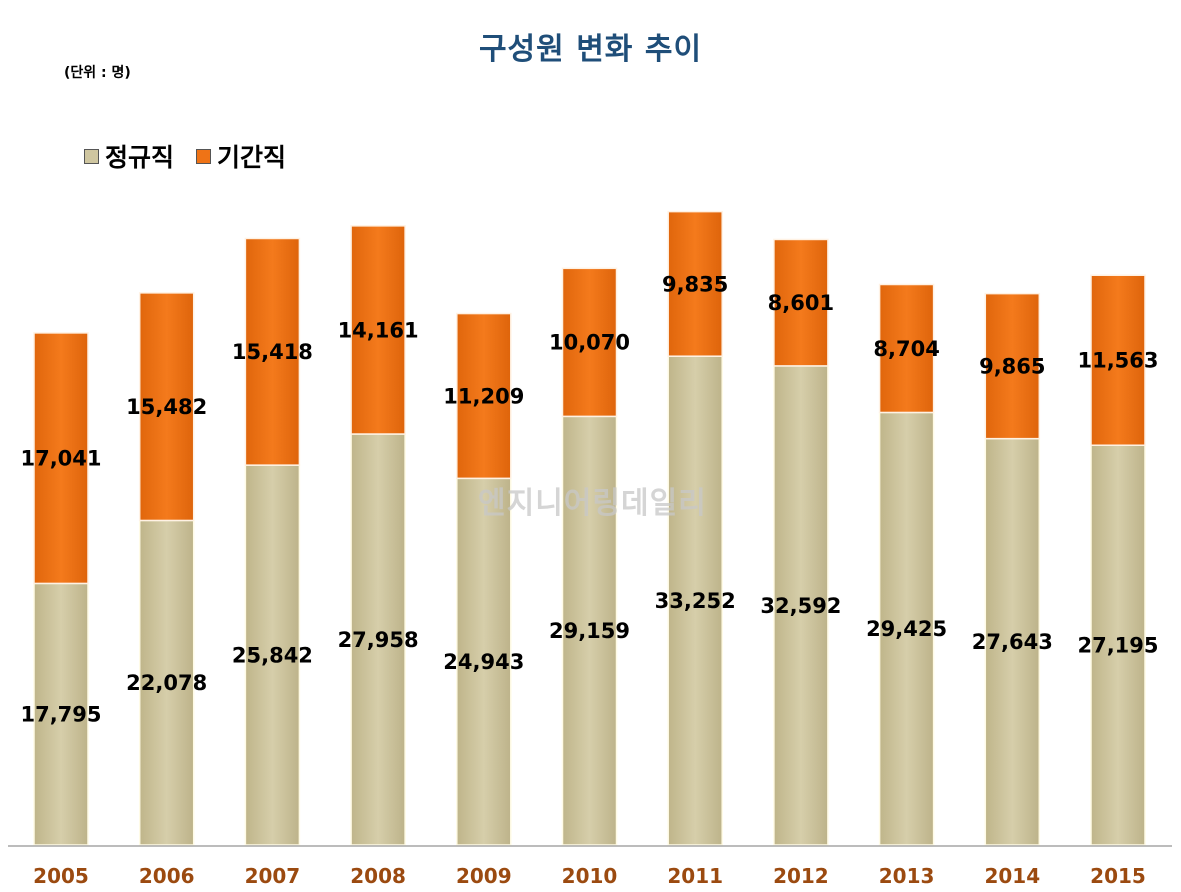 The height and width of the screenshot is (892, 1181). What do you see at coordinates (273, 876) in the screenshot?
I see `x-tick-2007: 2007` at bounding box center [273, 876].